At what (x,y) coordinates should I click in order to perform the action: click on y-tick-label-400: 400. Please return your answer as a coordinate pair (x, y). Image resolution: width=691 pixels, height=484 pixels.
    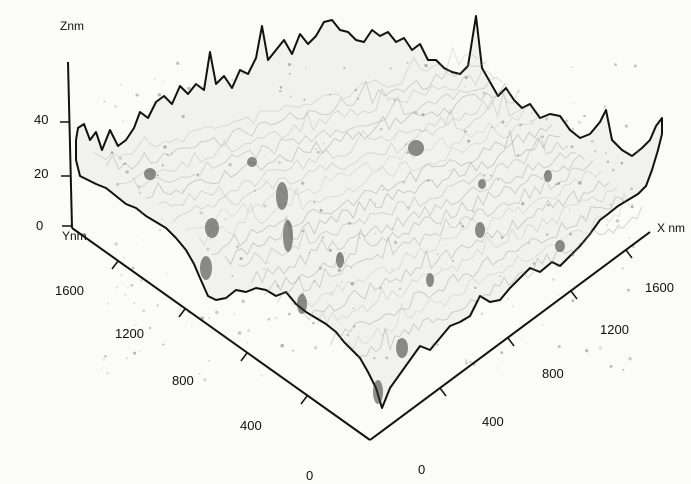
    Looking at the image, I should click on (251, 425).